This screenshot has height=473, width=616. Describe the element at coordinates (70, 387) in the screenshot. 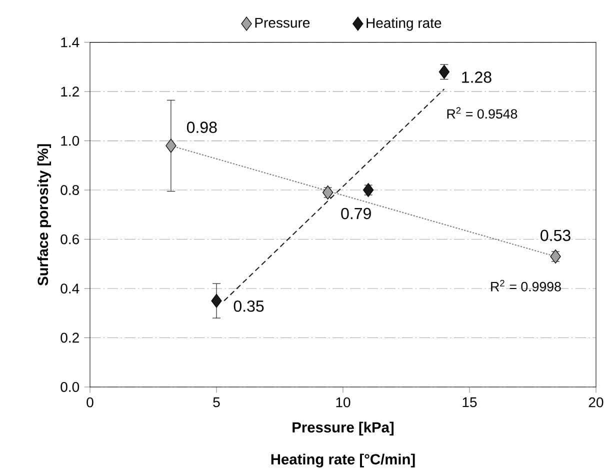

I see `y-tick-label: 0.0` at that location.